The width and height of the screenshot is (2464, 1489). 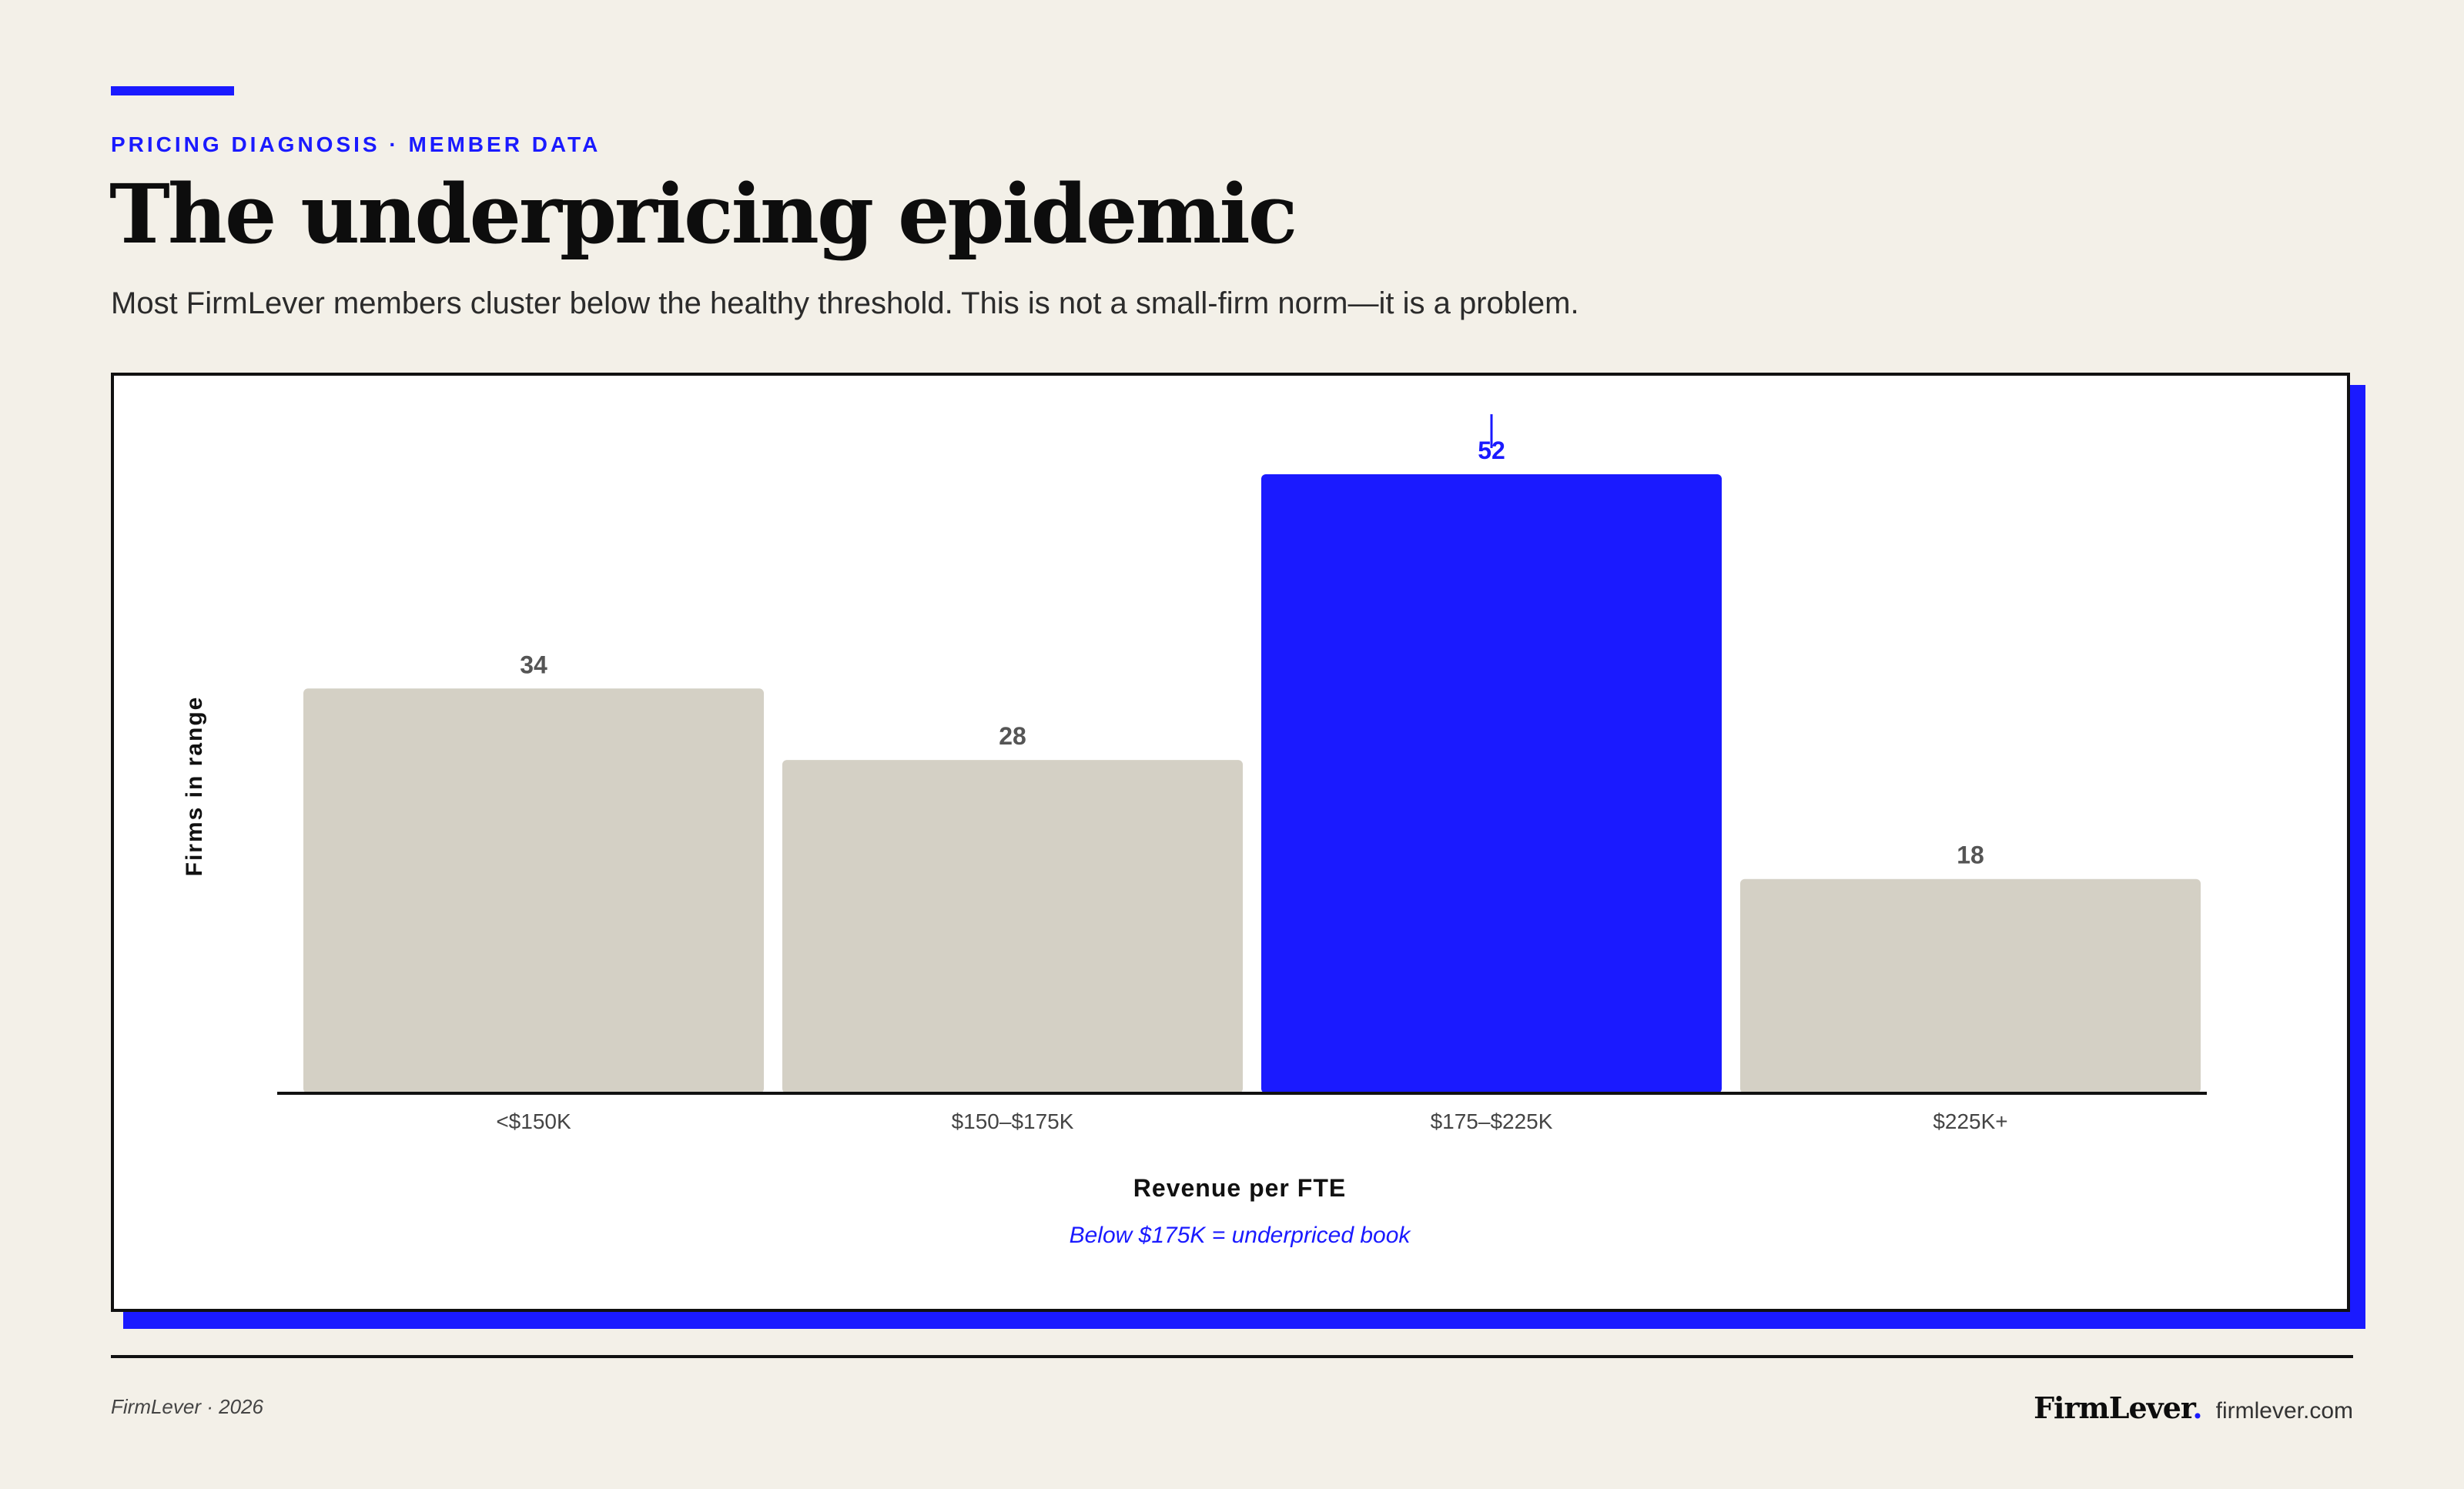 I want to click on chart-annotation: Below $175K = underpriced book, so click(x=1241, y=1236).